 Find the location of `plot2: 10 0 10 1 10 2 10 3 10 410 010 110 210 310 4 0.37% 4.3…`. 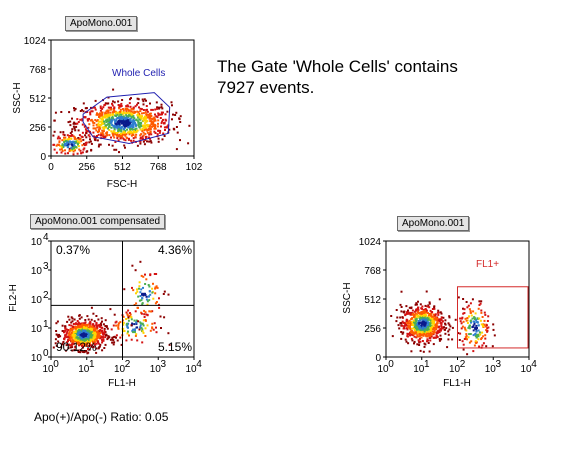

plot2: 10 0 10 1 10 2 10 3 10 410 010 110 210 310 4 0.37% 4.3… is located at coordinates (105, 310).